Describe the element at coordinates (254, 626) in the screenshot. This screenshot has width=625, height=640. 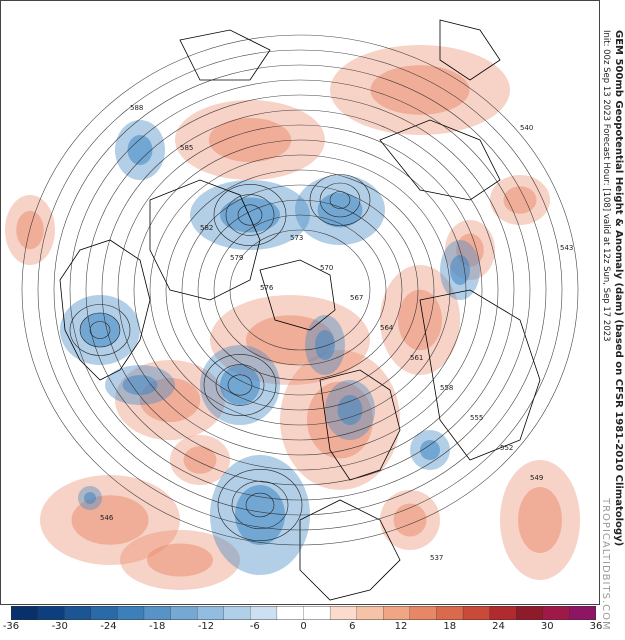
I see `colorbar-tick-label: -6` at that location.